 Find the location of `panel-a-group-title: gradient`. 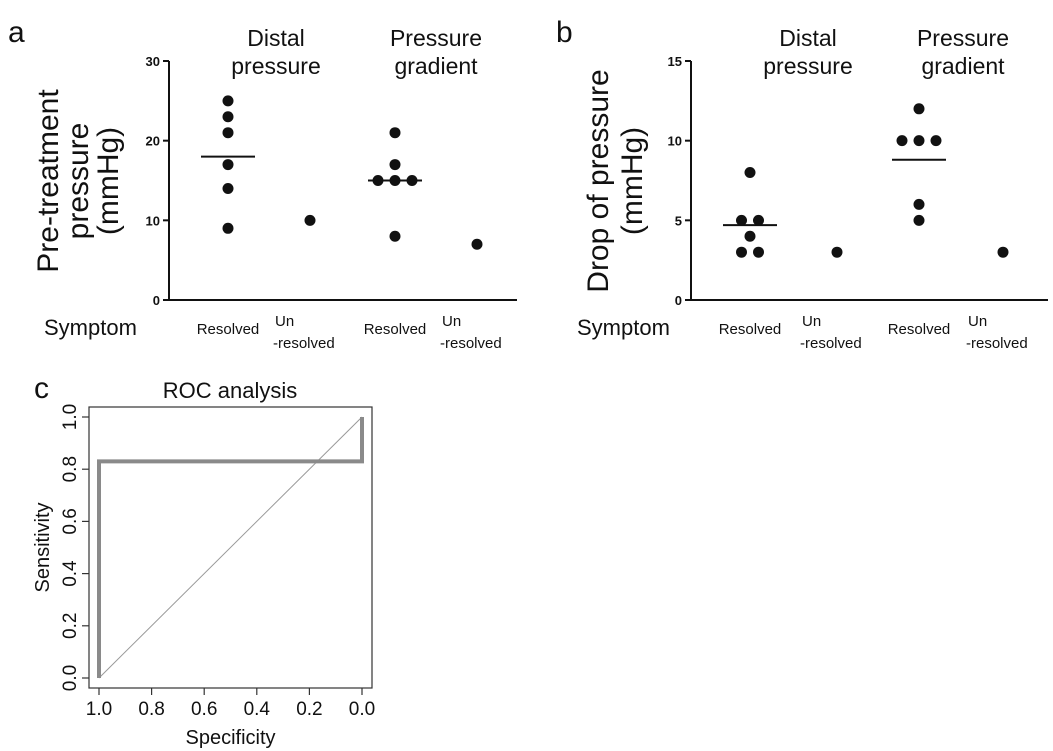

panel-a-group-title: gradient is located at coordinates (436, 66).